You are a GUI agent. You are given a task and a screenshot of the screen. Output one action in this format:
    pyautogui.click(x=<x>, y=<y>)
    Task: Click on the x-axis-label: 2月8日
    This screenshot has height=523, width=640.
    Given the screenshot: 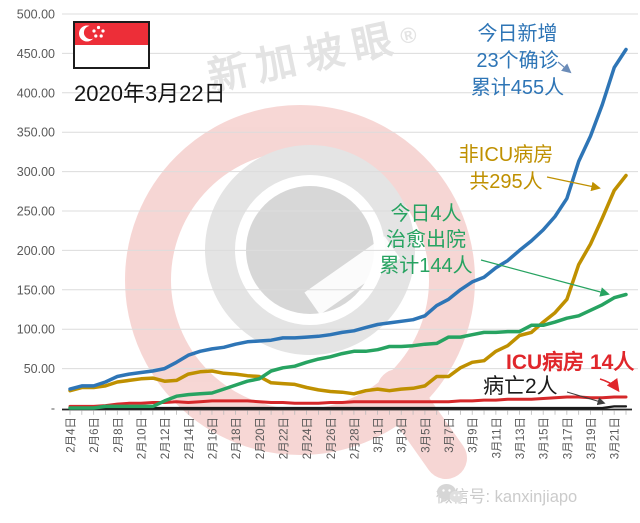 What is the action you would take?
    pyautogui.click(x=119, y=435)
    